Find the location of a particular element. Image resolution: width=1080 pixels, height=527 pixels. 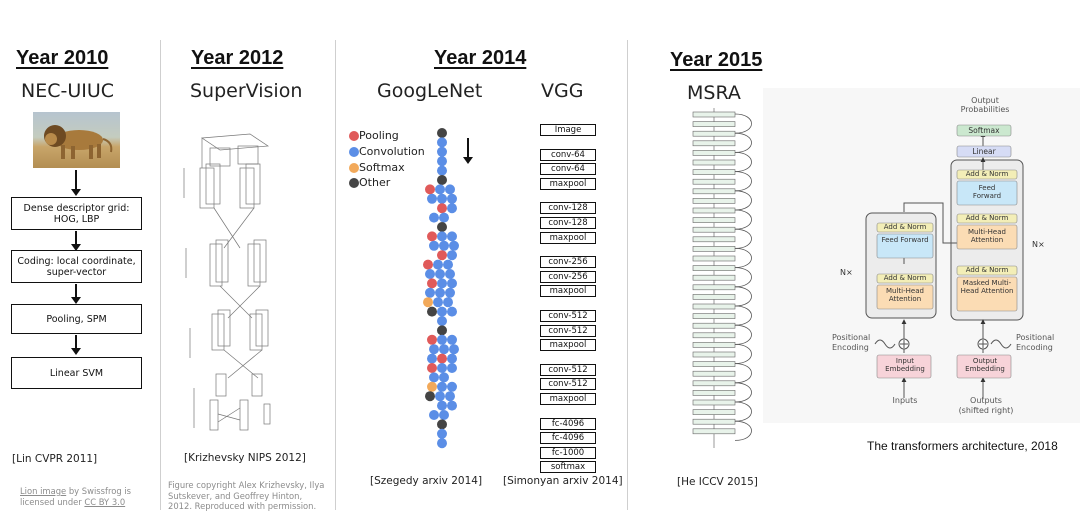

legend-convolution: Convolution is located at coordinates (392, 151).